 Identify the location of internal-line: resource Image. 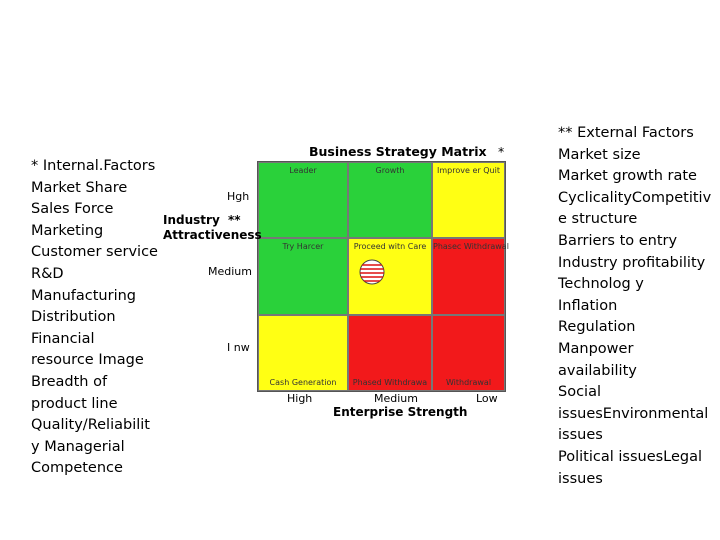
(87, 360).